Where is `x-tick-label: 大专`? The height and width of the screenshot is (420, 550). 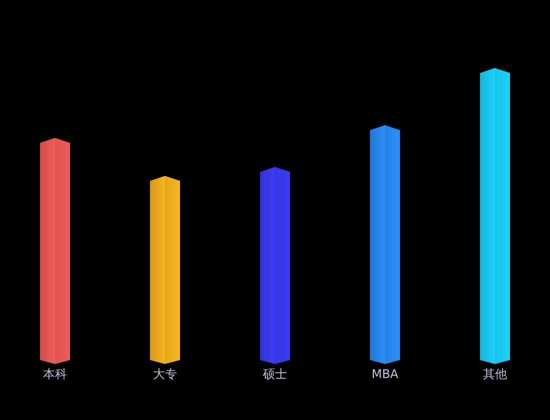 x-tick-label: 大专 is located at coordinates (165, 374).